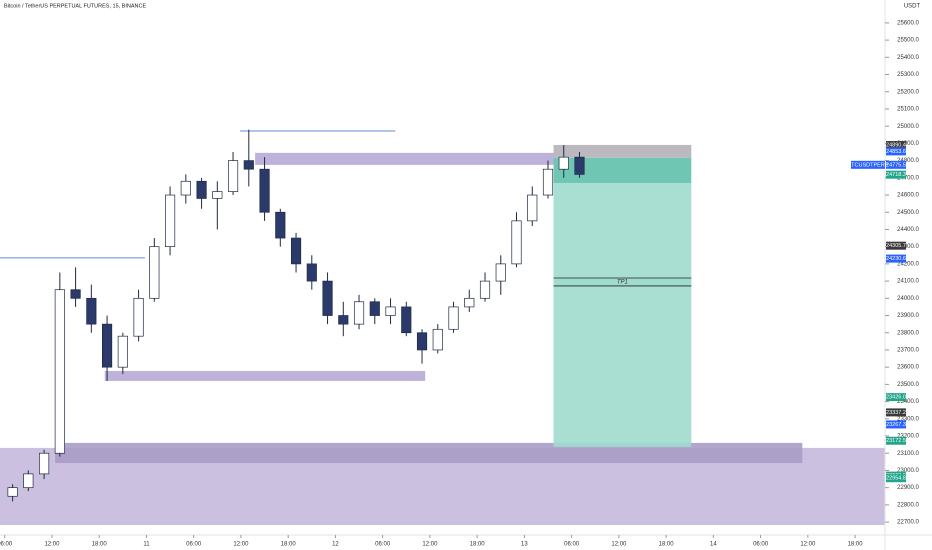 This screenshot has width=932, height=550. I want to click on price-badge-label: 24775.5, so click(896, 165).